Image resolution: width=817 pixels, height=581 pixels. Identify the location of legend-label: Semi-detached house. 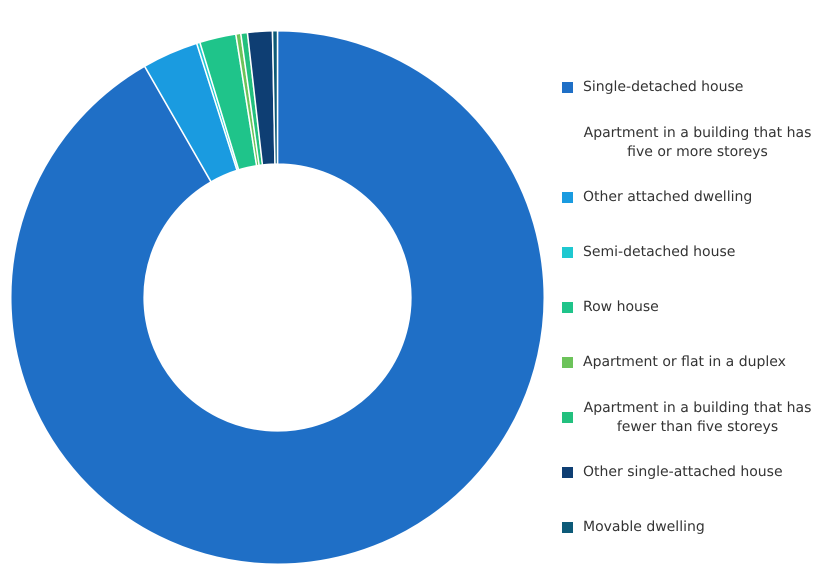
(659, 252).